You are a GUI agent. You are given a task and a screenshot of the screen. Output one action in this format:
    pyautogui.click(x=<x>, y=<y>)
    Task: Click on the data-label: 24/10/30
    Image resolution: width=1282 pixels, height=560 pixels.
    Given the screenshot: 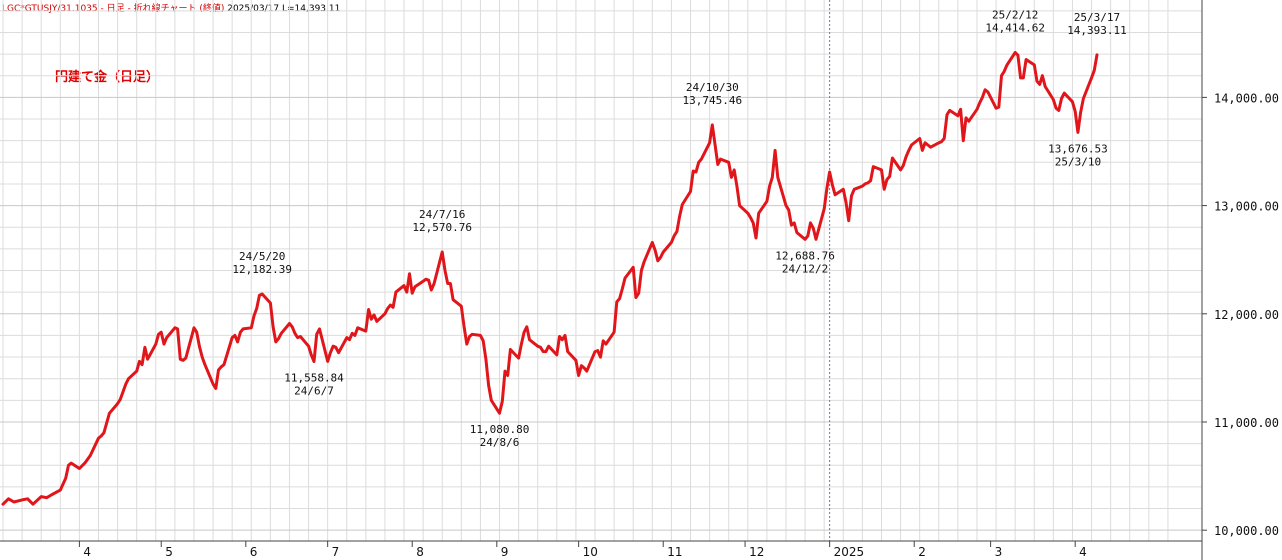 What is the action you would take?
    pyautogui.click(x=712, y=87)
    